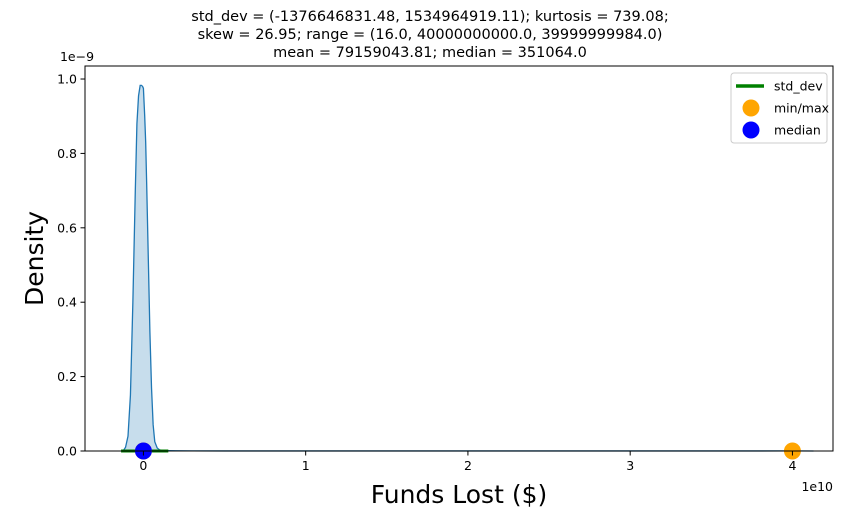  What do you see at coordinates (630, 465) in the screenshot?
I see `x-tick-label: 3` at bounding box center [630, 465].